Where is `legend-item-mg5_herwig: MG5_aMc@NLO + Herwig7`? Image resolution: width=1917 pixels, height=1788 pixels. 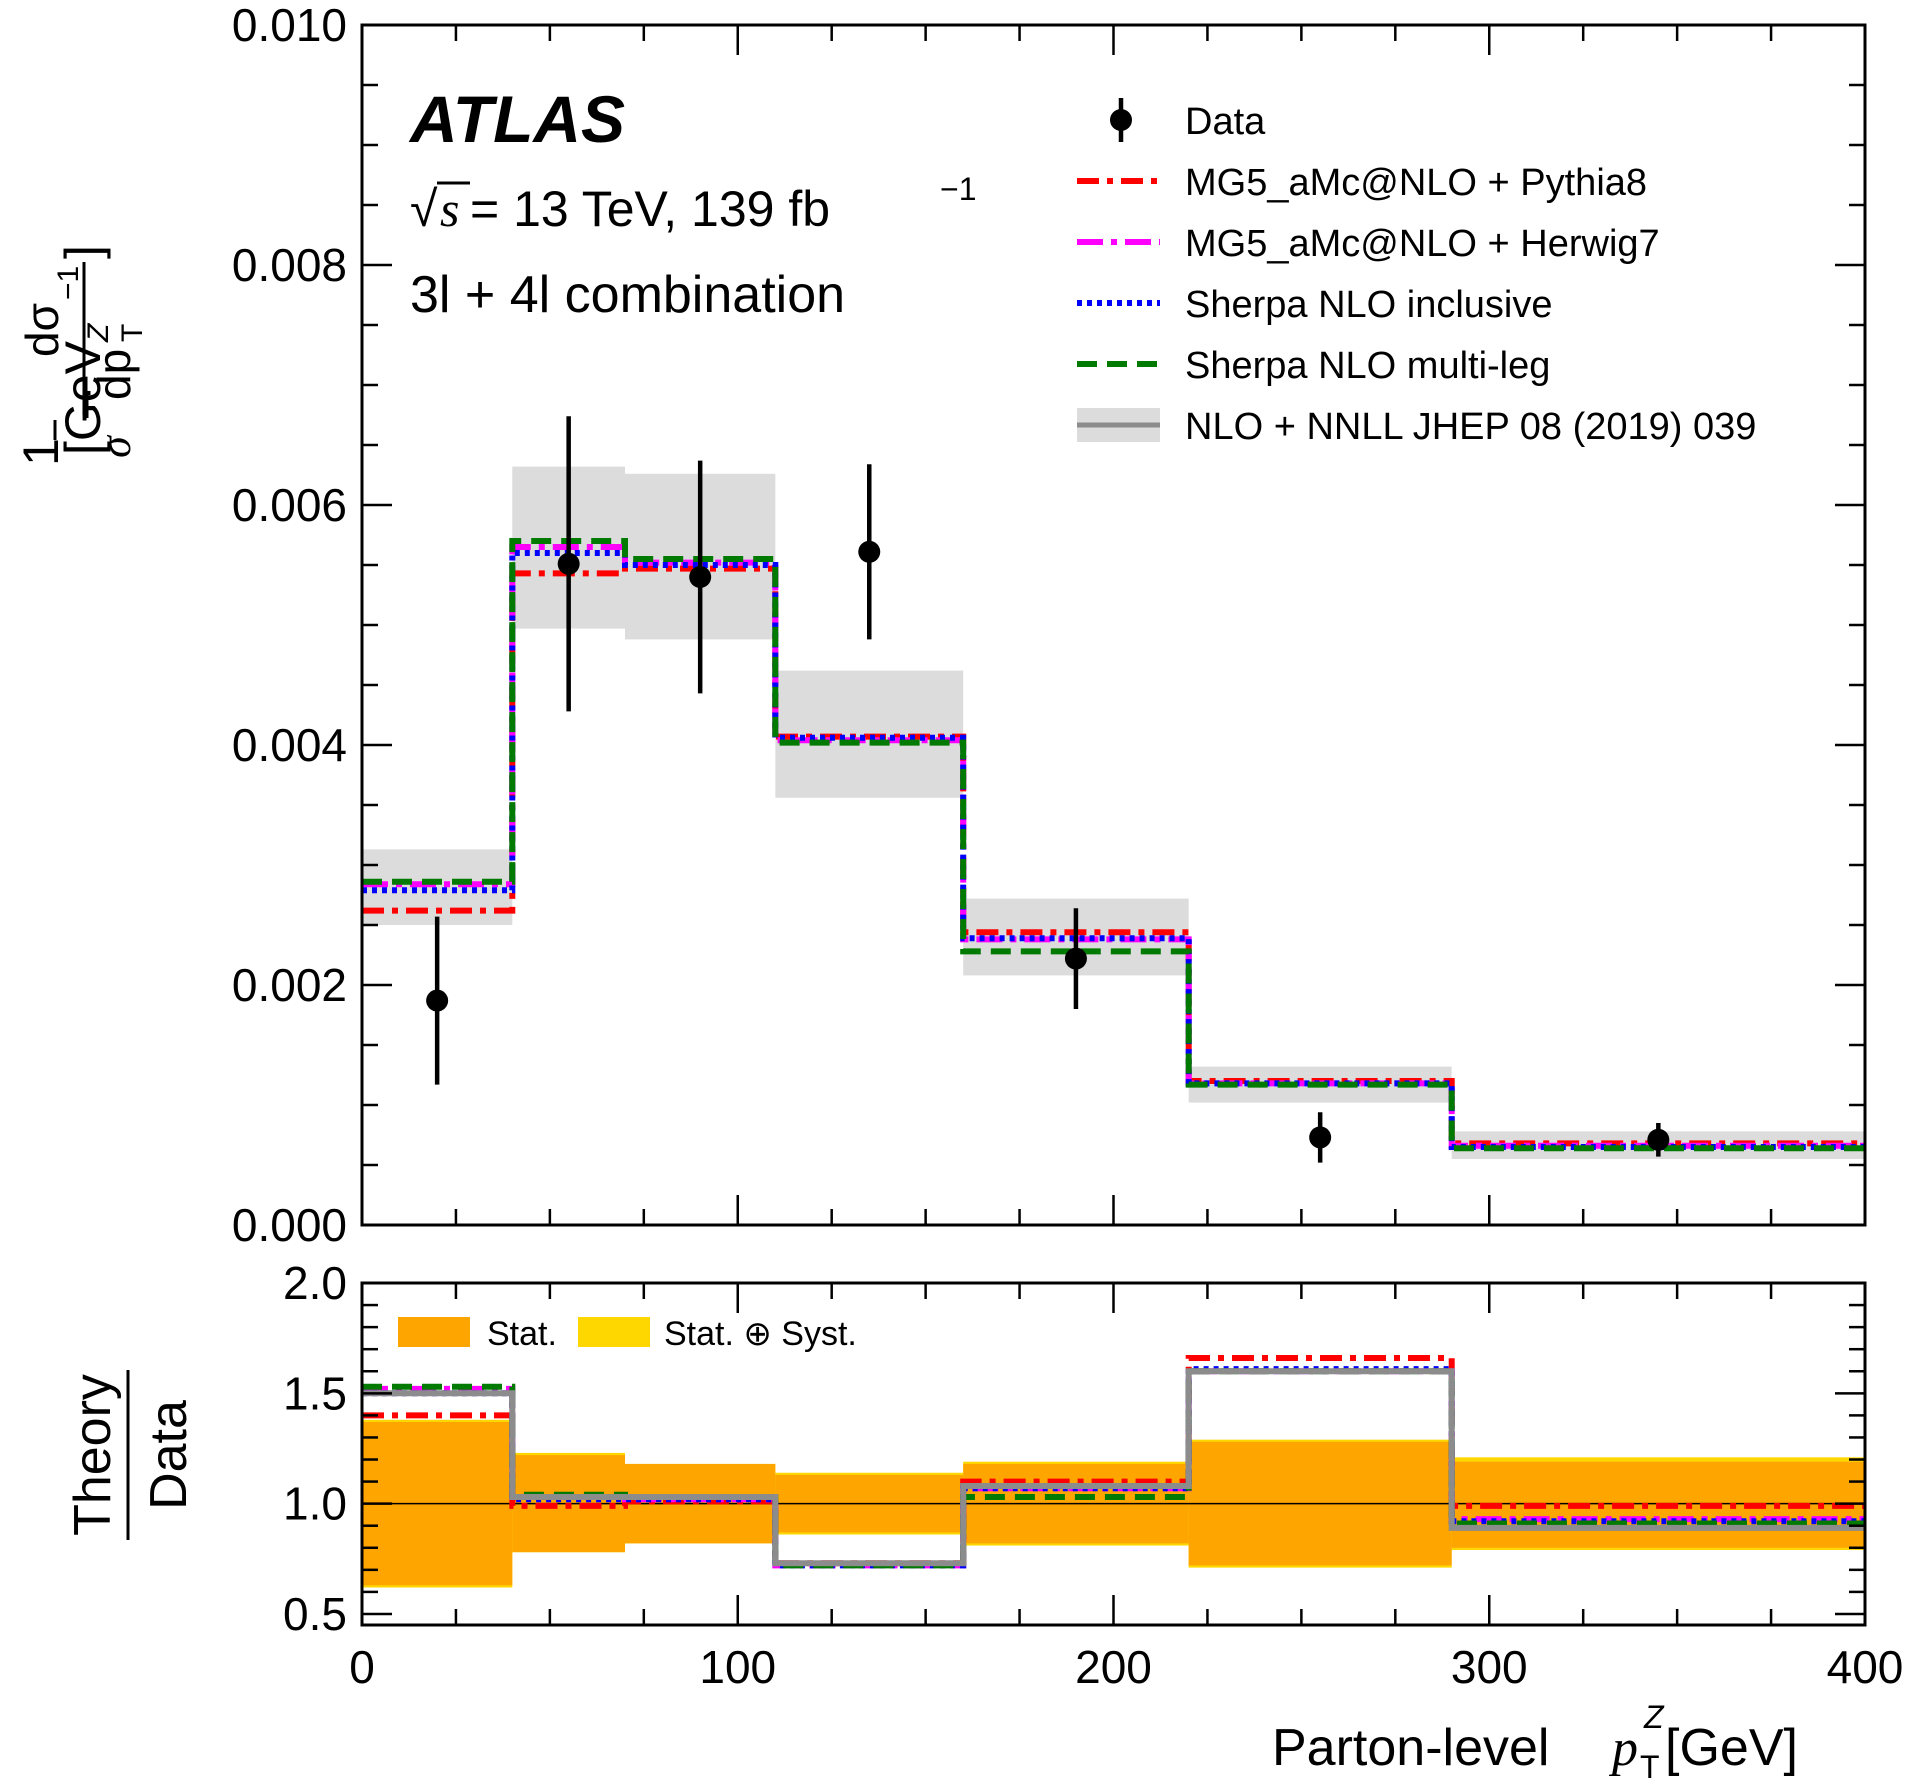
legend-item-mg5_herwig: MG5_aMc@NLO + Herwig7 is located at coordinates (1368, 244).